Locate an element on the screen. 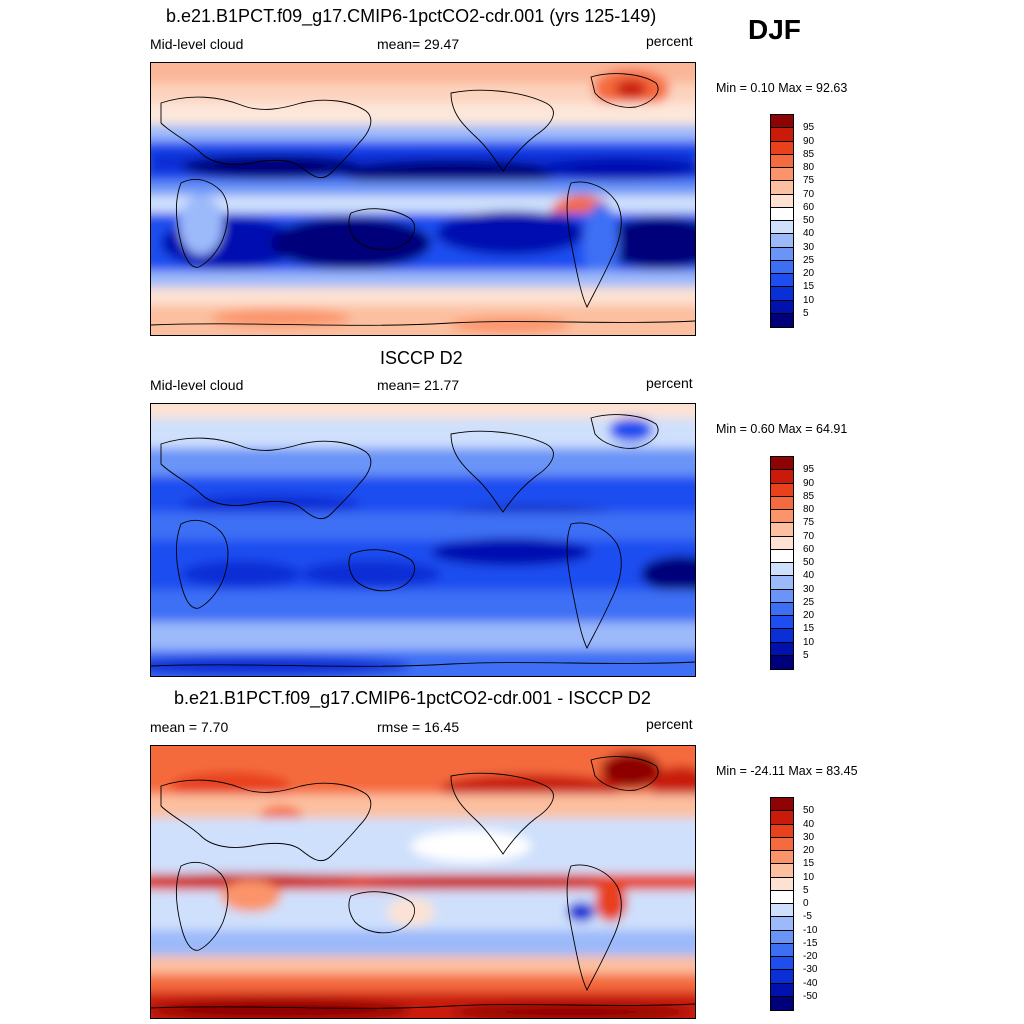  season-label: DJF is located at coordinates (774, 29).